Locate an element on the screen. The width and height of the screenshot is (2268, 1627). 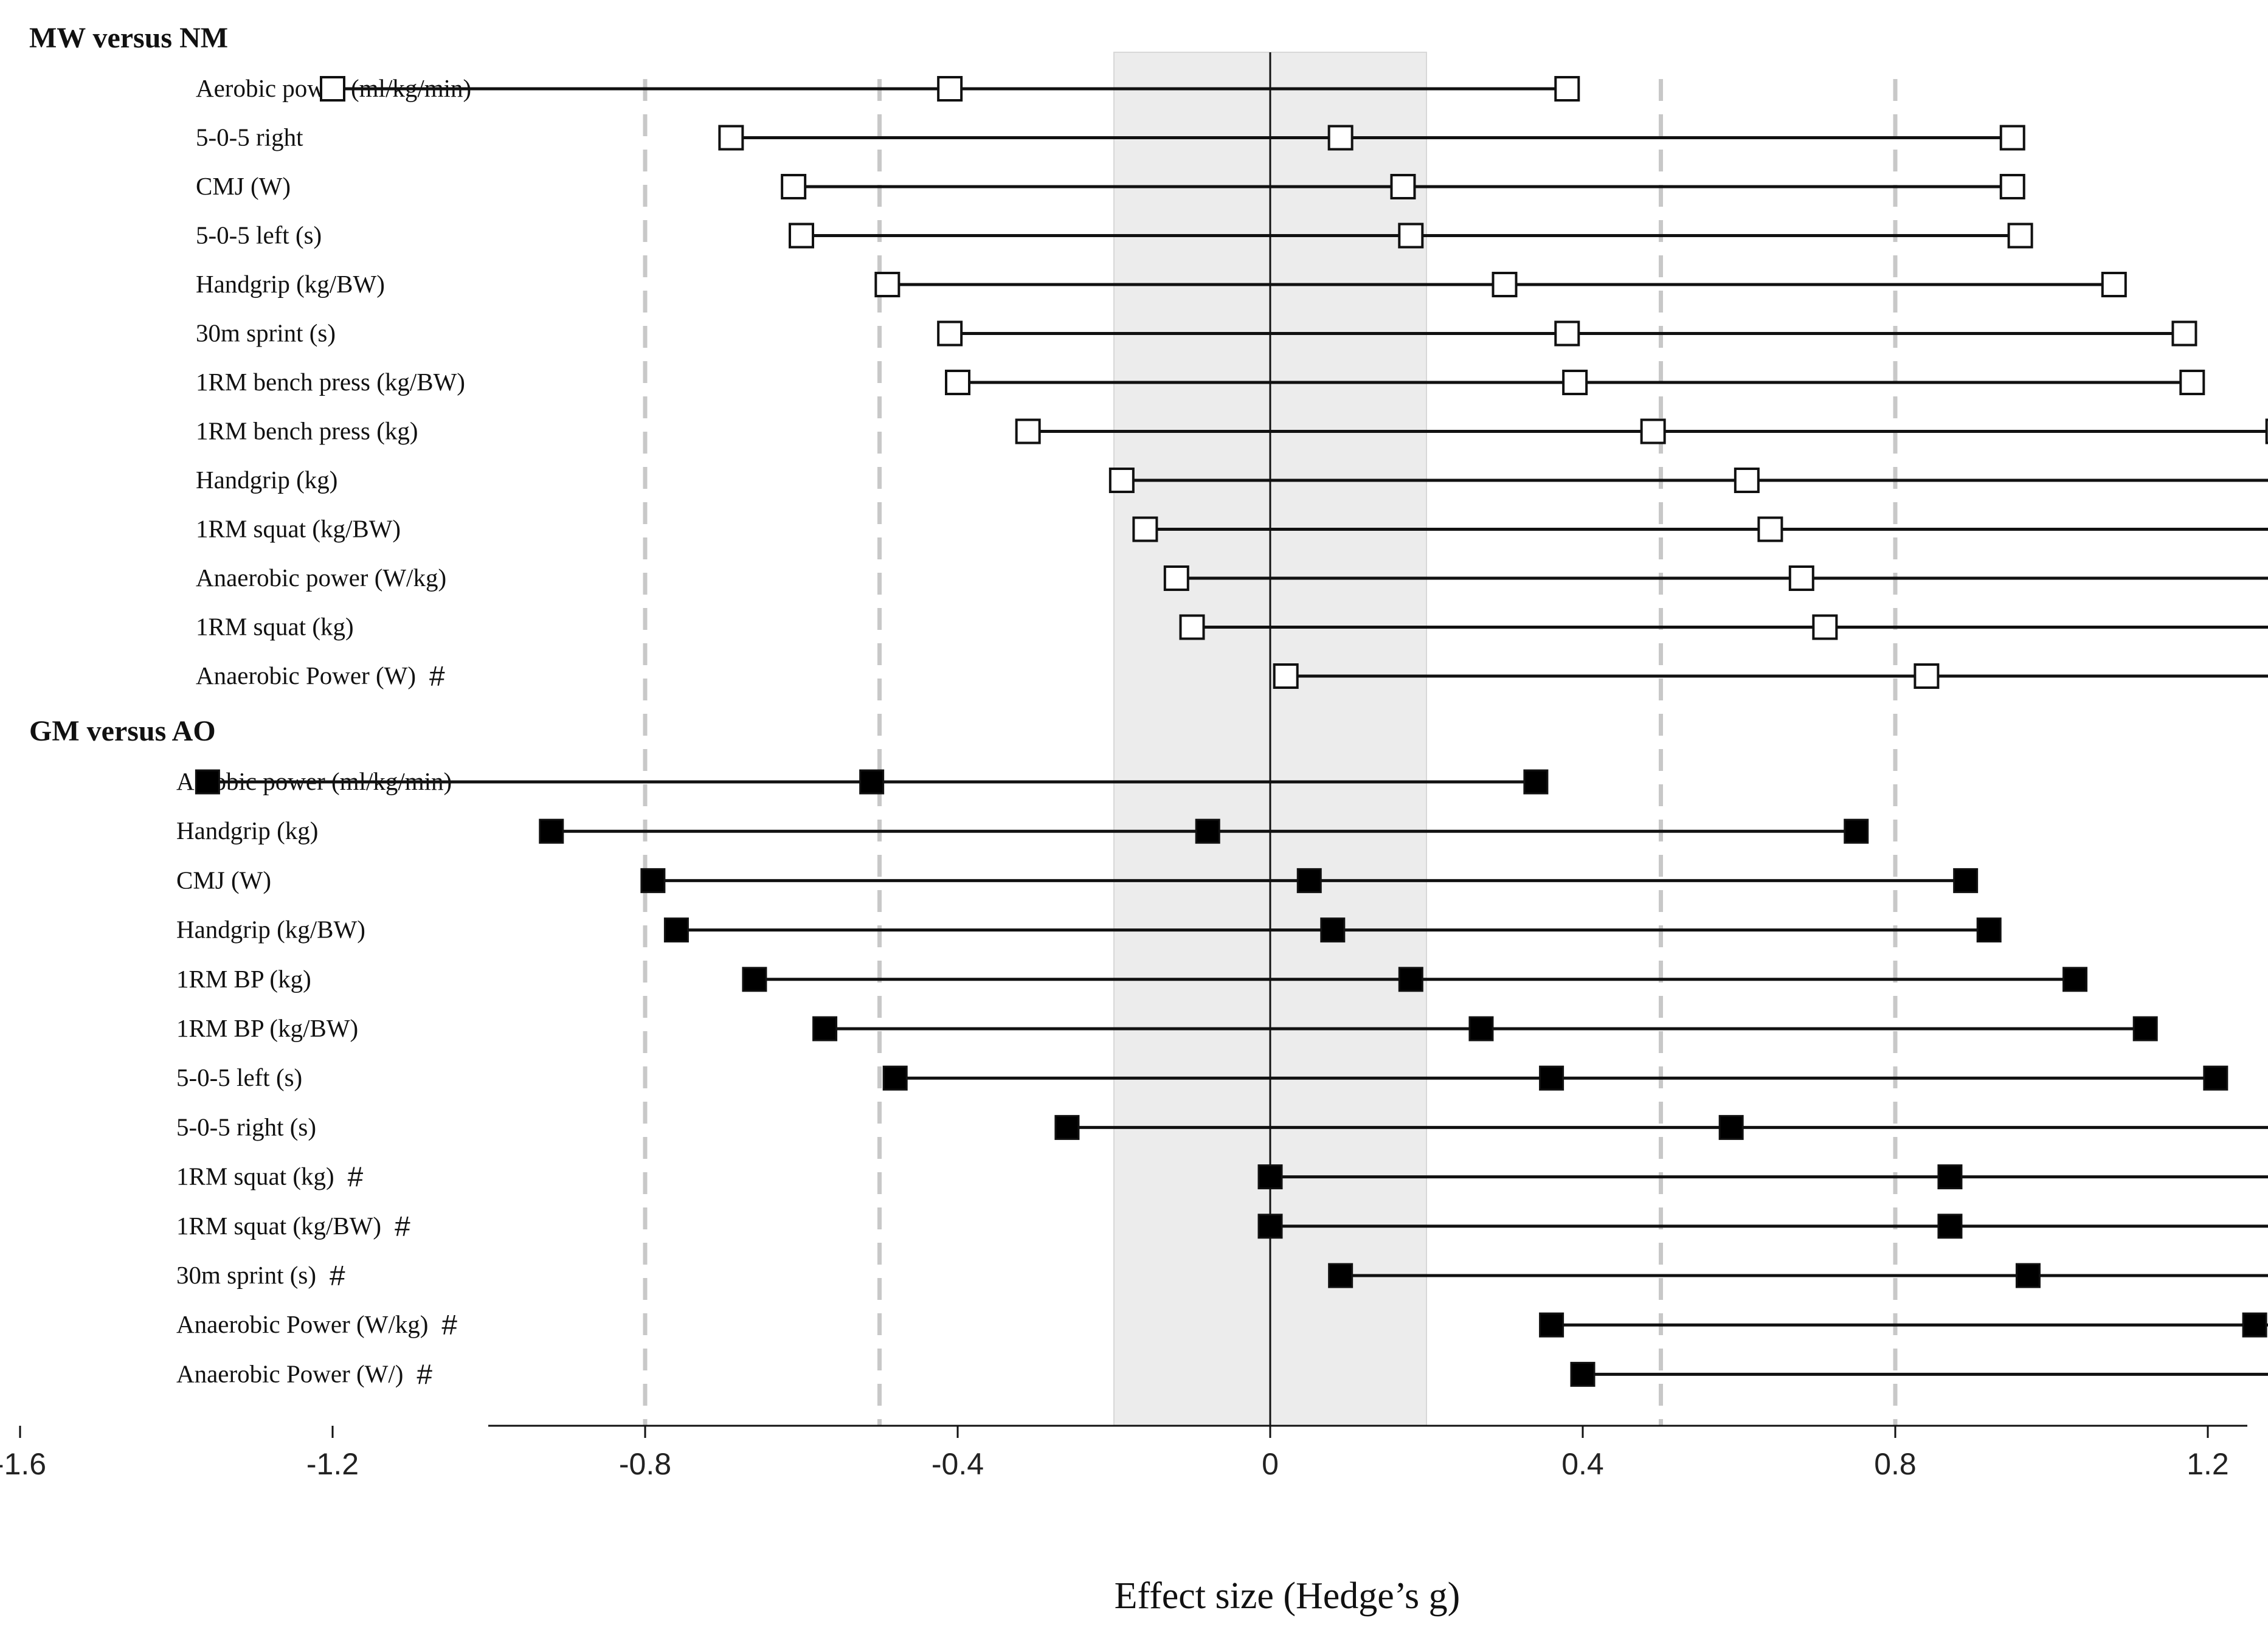
forest-row: 1RM squat (kg) # is located at coordinates (1222, 1177).